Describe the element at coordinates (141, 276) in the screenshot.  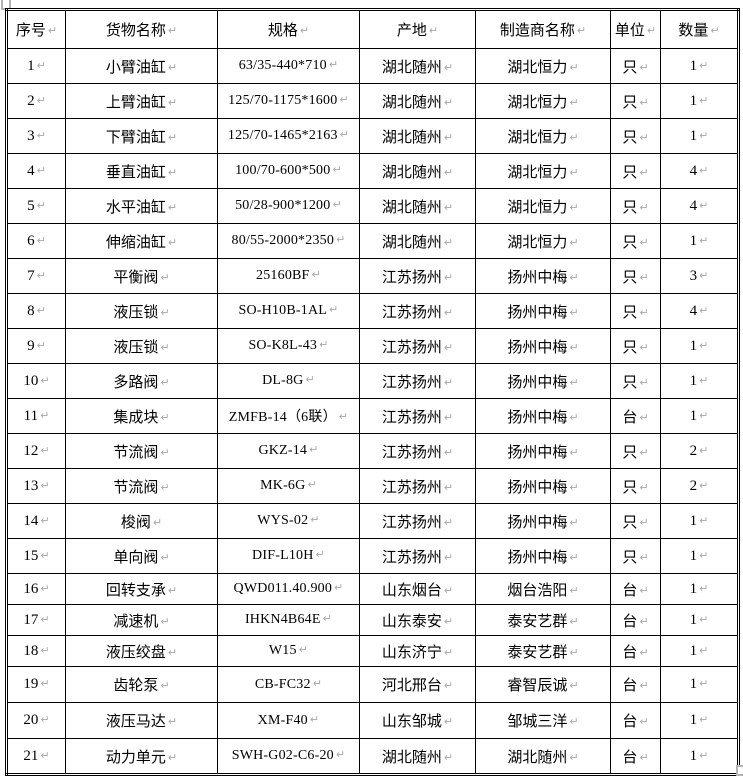
I see `cell-name: 平衡阀 ↵` at that location.